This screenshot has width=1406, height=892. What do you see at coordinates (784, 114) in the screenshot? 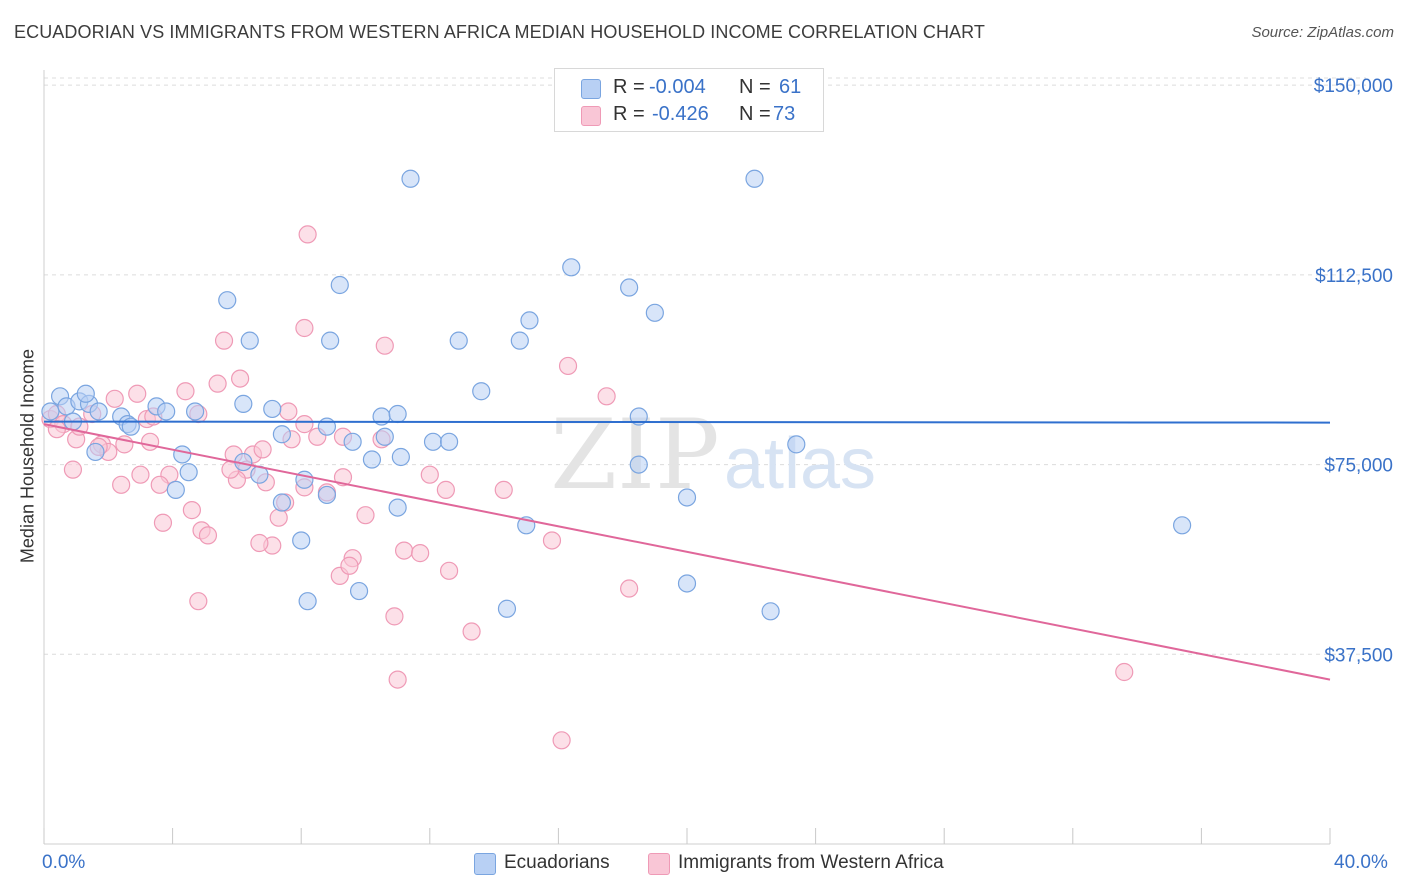
I see `legend-n-value: 73` at bounding box center [784, 114].